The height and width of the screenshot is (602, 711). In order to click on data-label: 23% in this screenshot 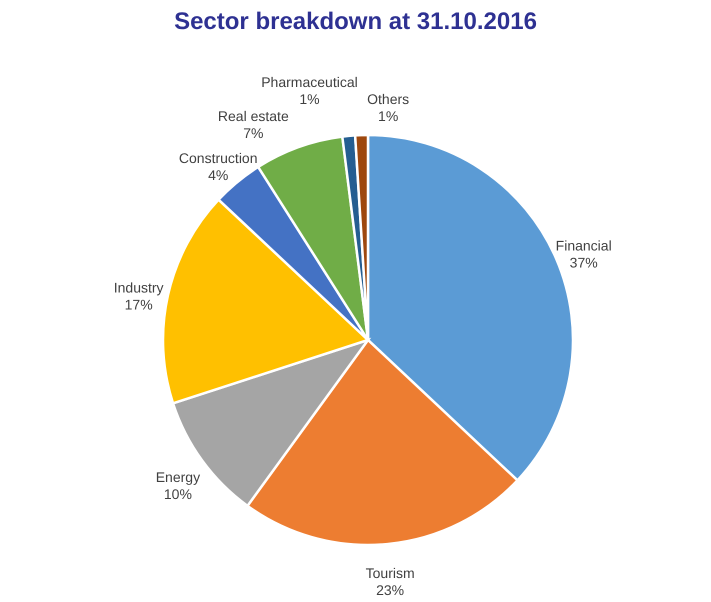, I will do `click(390, 590)`.